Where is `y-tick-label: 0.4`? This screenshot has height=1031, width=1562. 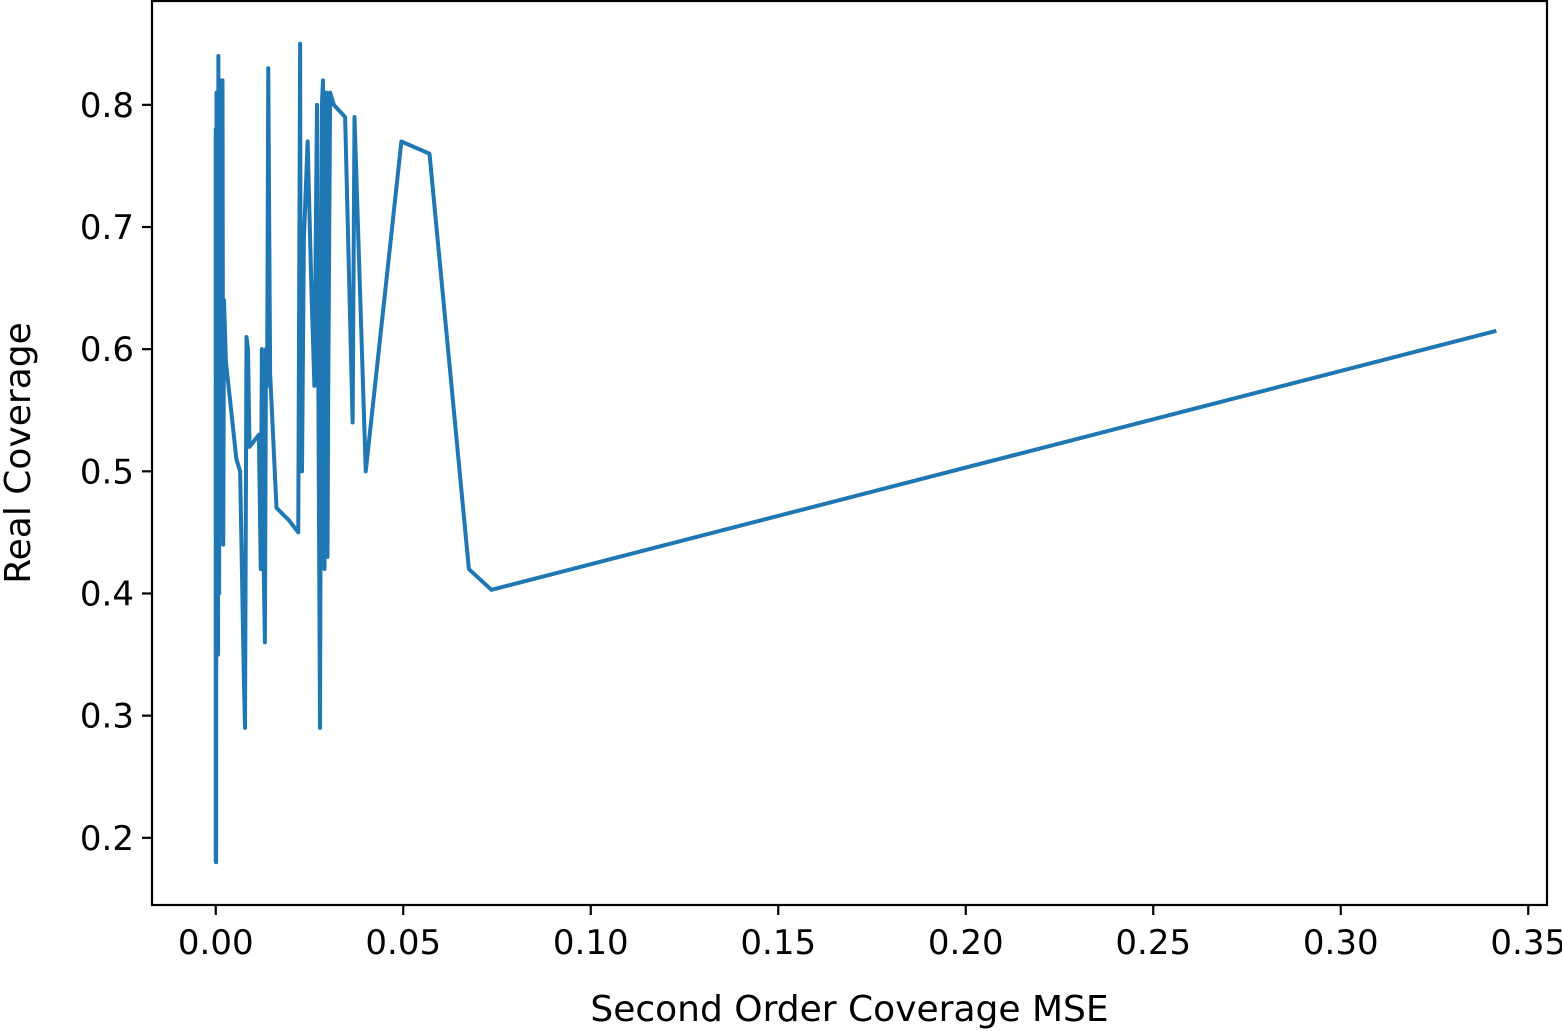
y-tick-label: 0.4 is located at coordinates (107, 594).